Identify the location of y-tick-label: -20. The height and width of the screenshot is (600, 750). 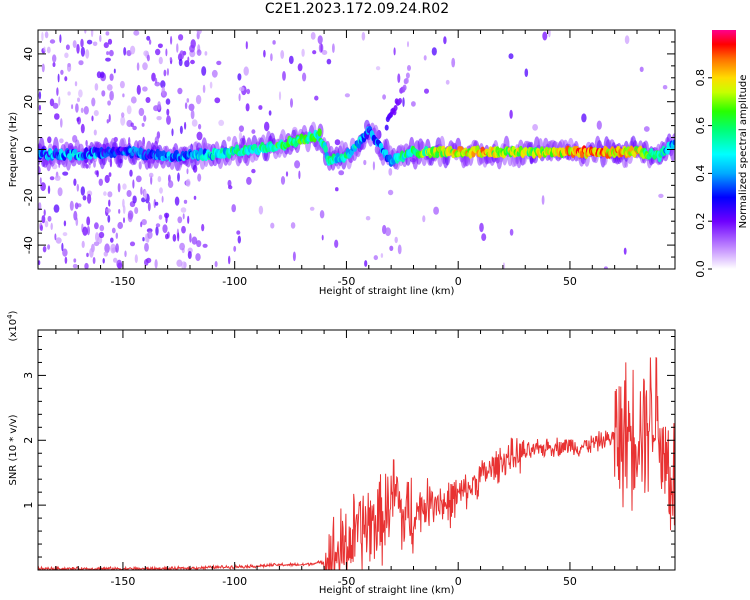
(28, 197).